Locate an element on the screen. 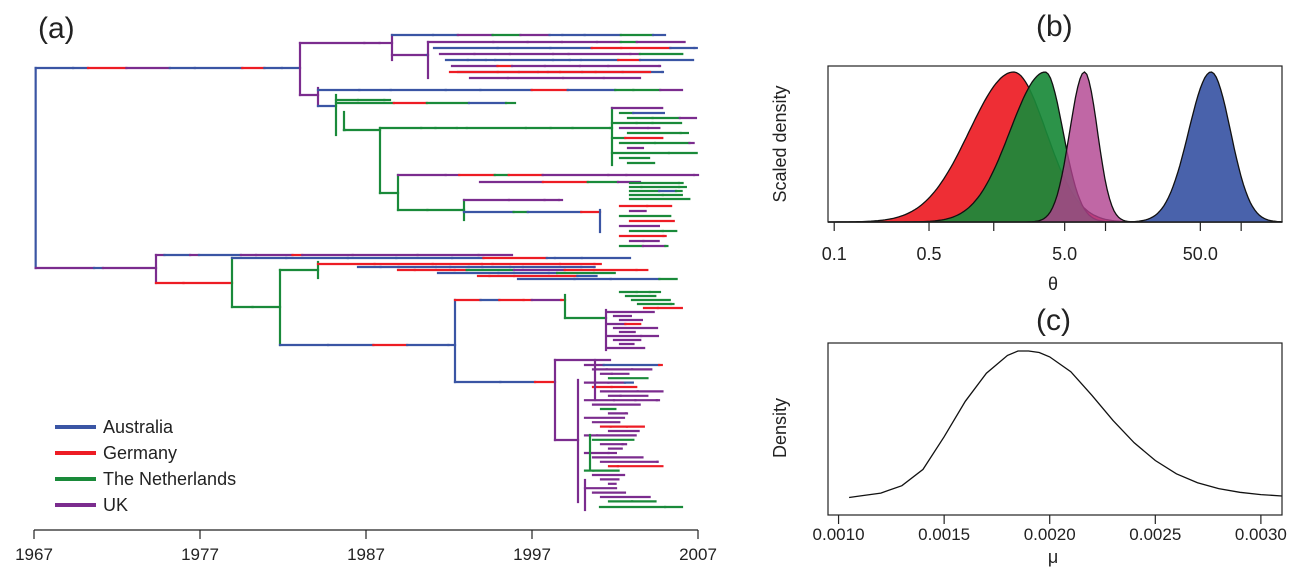 The width and height of the screenshot is (1302, 567). plot-c-ylabel: Density is located at coordinates (780, 428).